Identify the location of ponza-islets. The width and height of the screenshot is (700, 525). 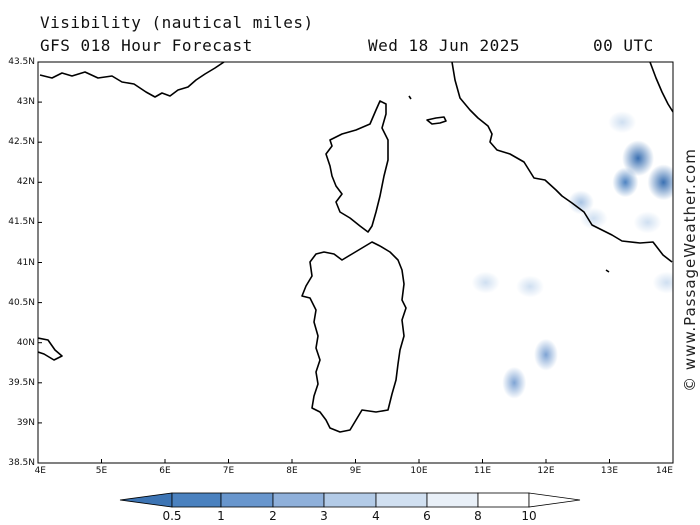
(509, 184).